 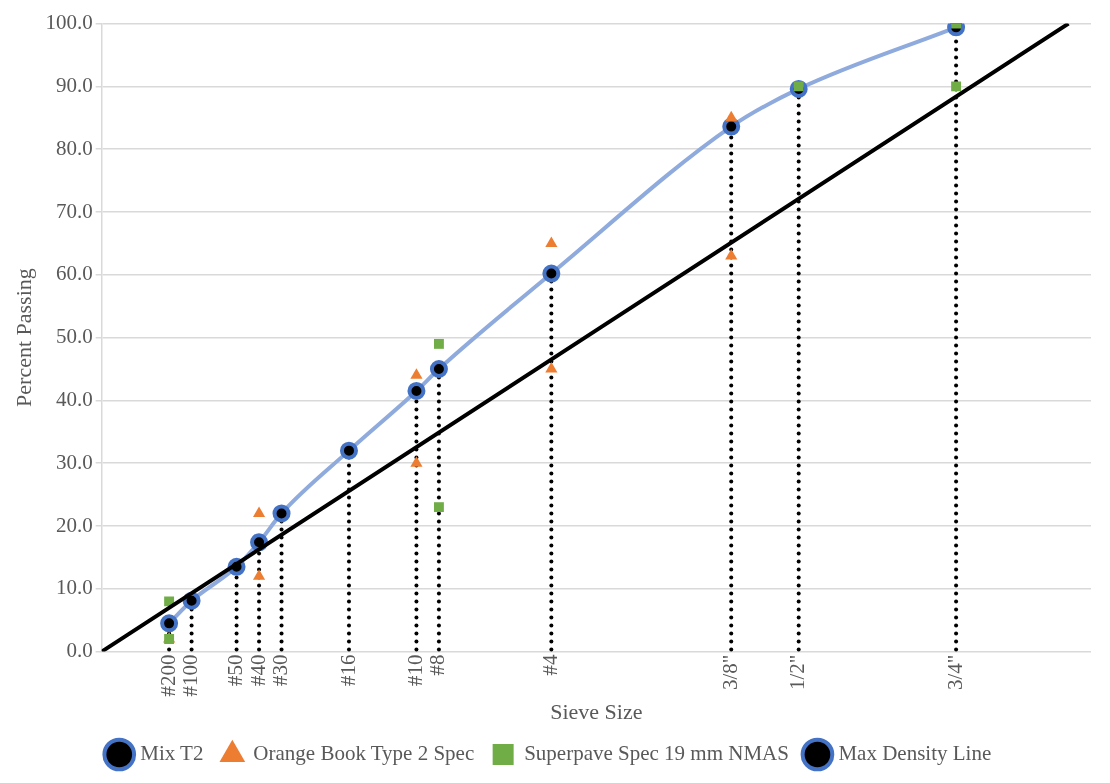 What do you see at coordinates (257, 670) in the screenshot?
I see `x-tick-label: #40` at bounding box center [257, 670].